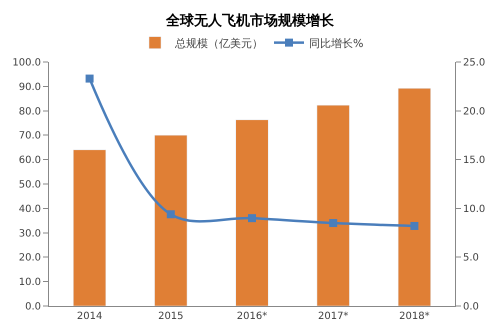  Describe the element at coordinates (474, 209) in the screenshot. I see `y2-tick-label: 10.0` at that location.